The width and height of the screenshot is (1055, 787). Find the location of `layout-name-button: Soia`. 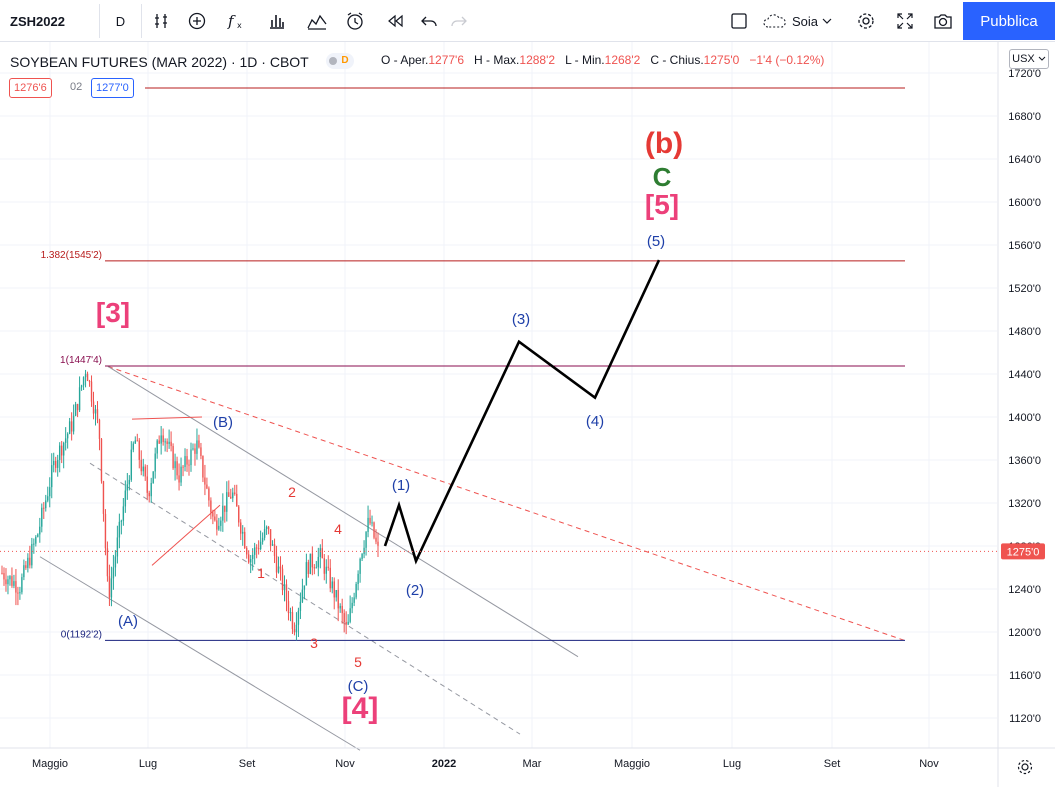

layout-name-button: Soia is located at coordinates (804, 21).